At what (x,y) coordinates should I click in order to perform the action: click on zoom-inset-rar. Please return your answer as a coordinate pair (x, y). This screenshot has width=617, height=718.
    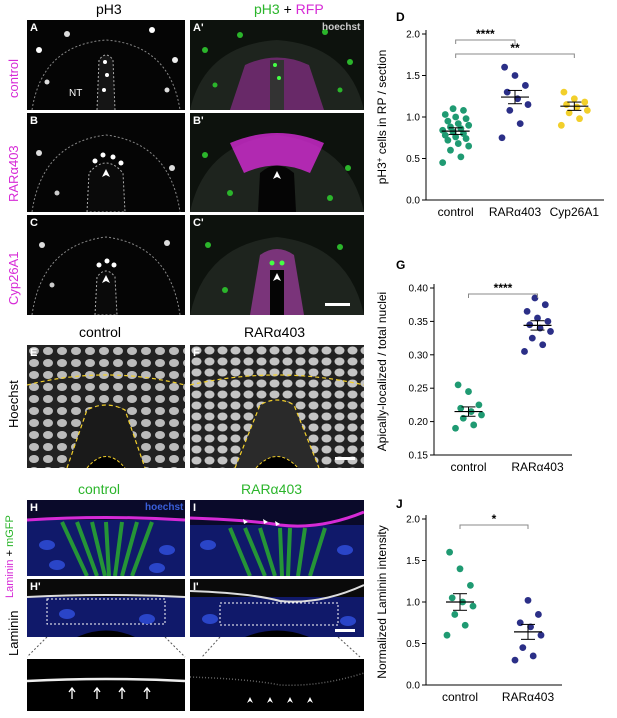
    Looking at the image, I should click on (277, 685).